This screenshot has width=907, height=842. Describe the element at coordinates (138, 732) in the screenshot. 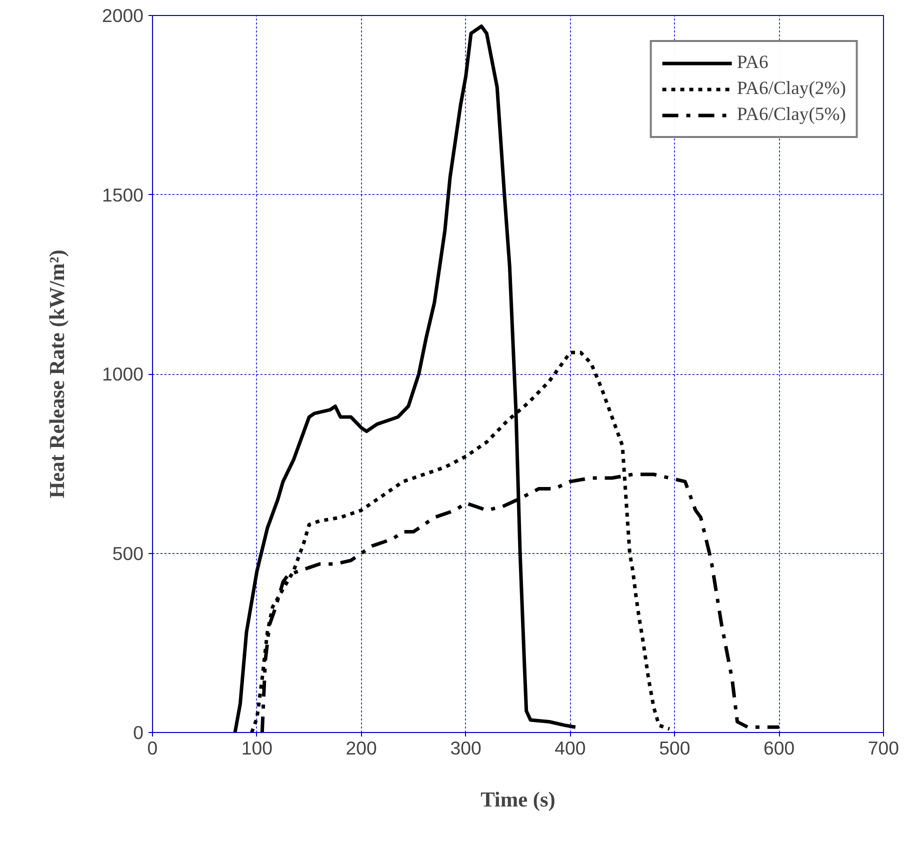

I see `y-tick-label: 0` at that location.